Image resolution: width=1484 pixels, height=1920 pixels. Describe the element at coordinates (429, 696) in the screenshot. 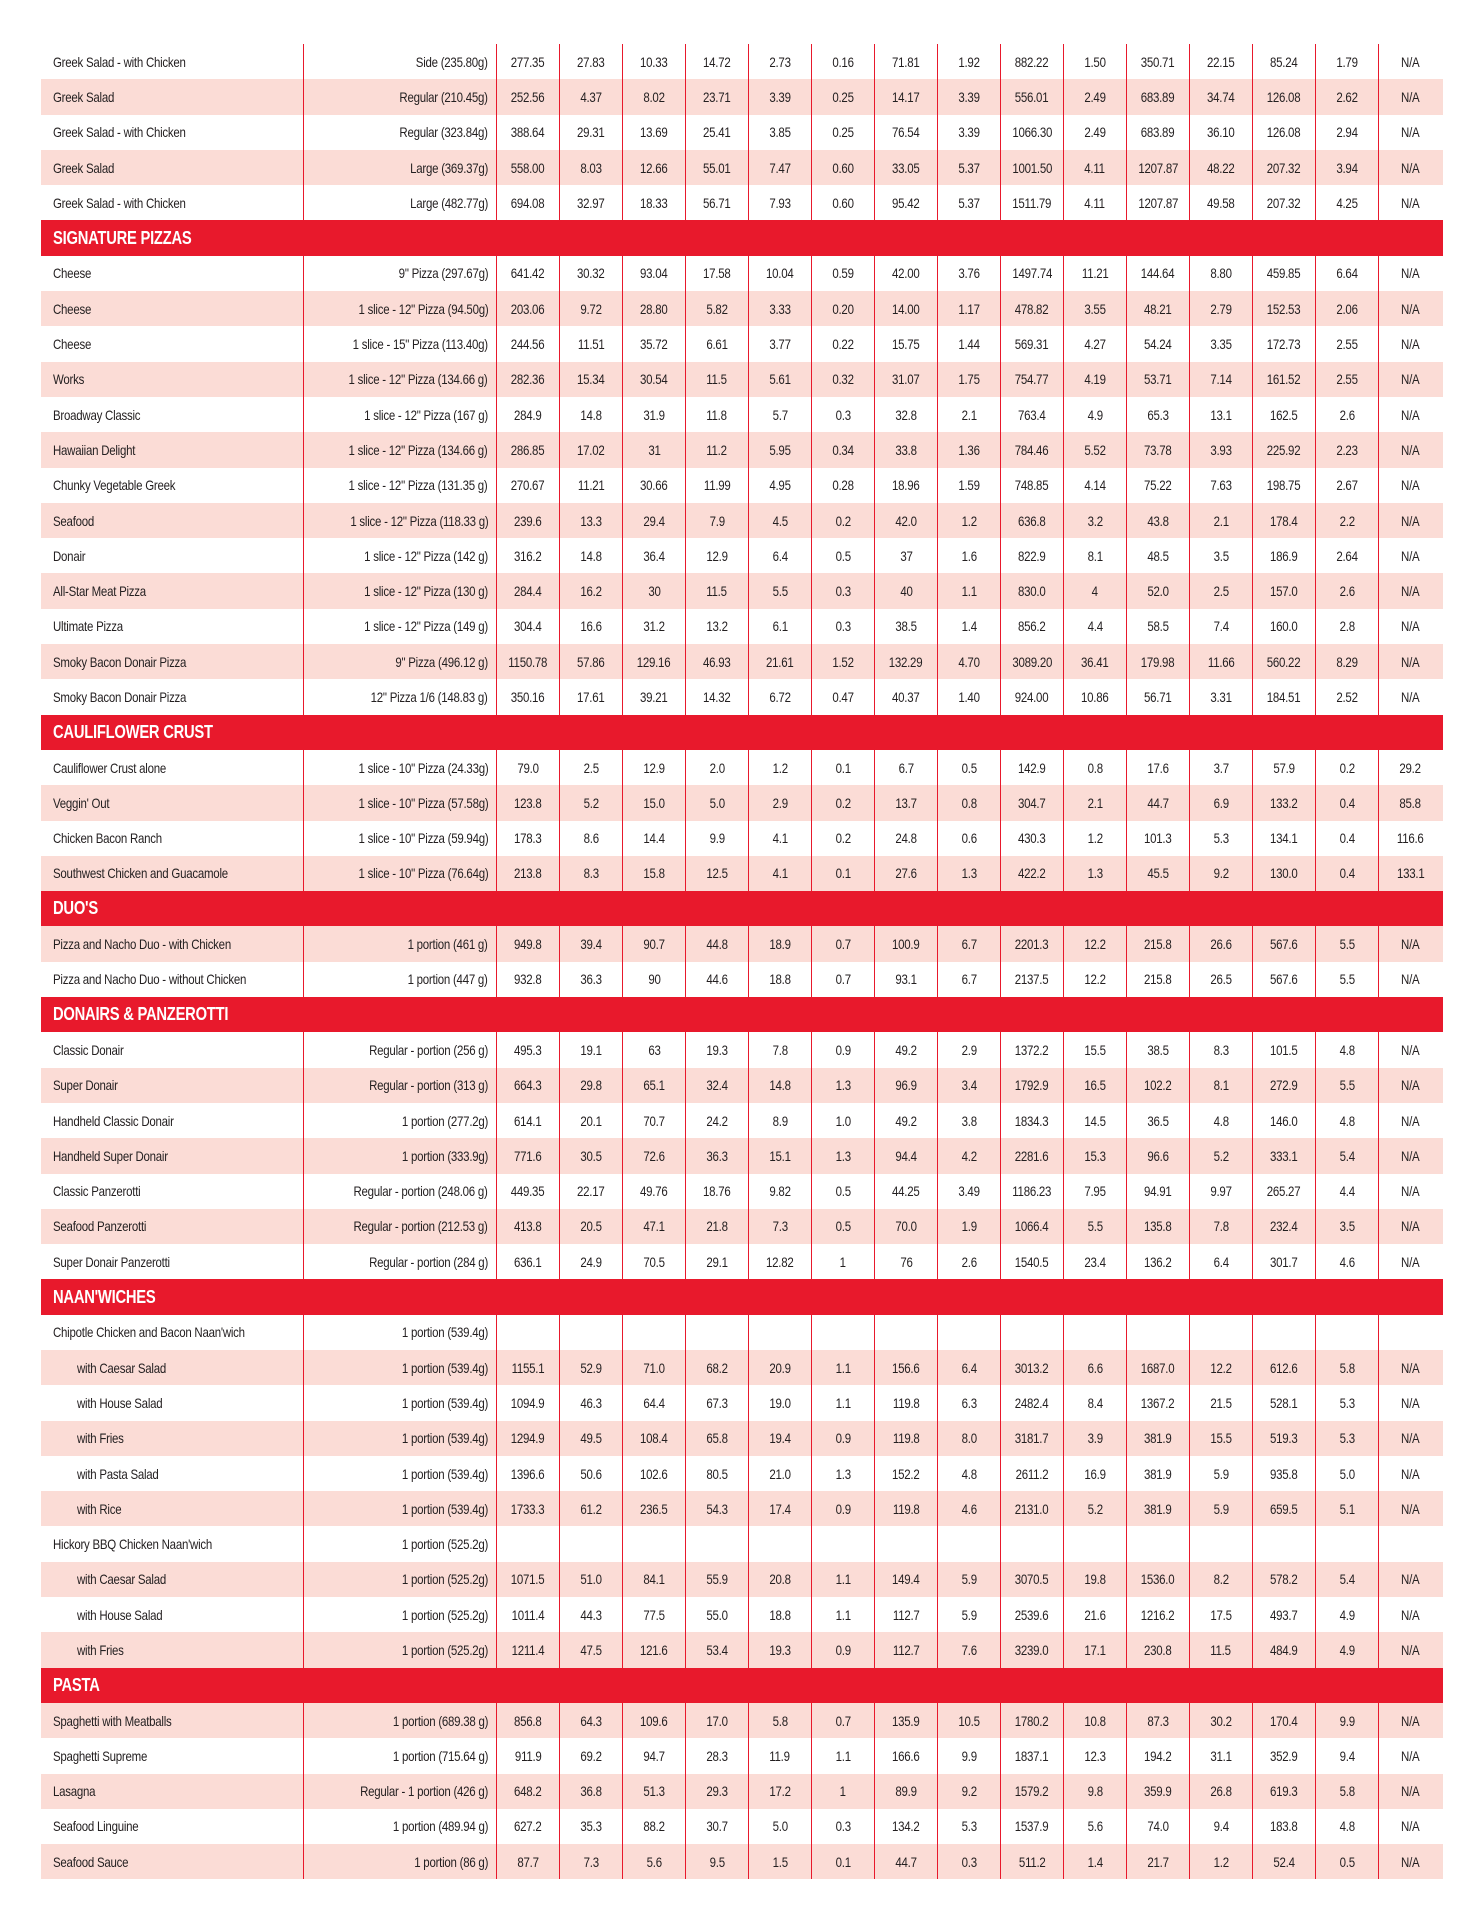

I see `serving-size: 12" Pizza 1/6 (148.83 g)` at that location.